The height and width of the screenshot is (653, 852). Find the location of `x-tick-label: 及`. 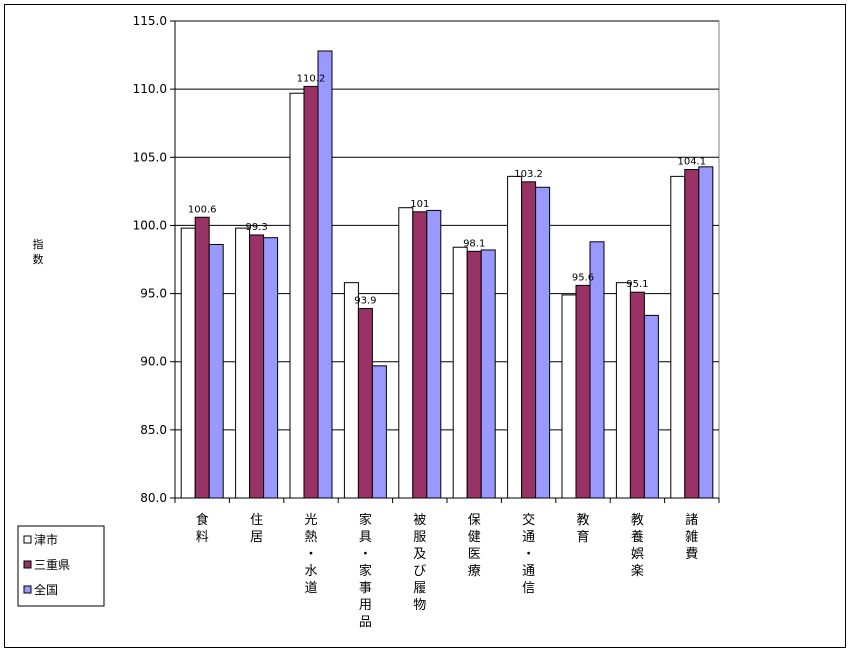

x-tick-label: 及 is located at coordinates (419, 554).